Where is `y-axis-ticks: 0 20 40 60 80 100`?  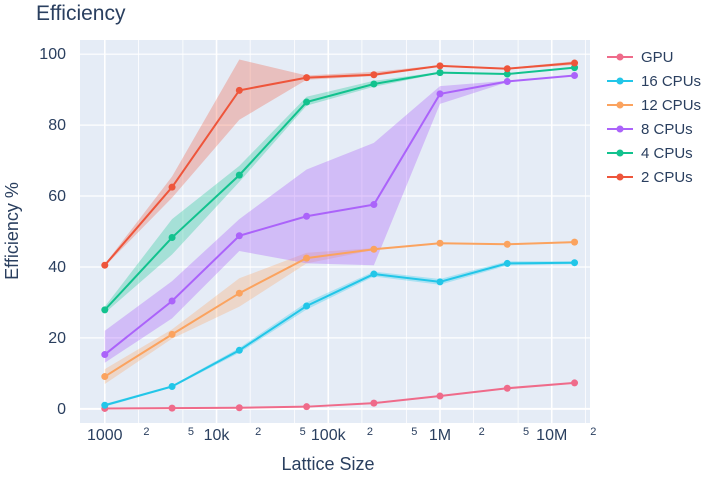
y-axis-ticks: 0 20 40 60 80 100 is located at coordinates (52, 232).